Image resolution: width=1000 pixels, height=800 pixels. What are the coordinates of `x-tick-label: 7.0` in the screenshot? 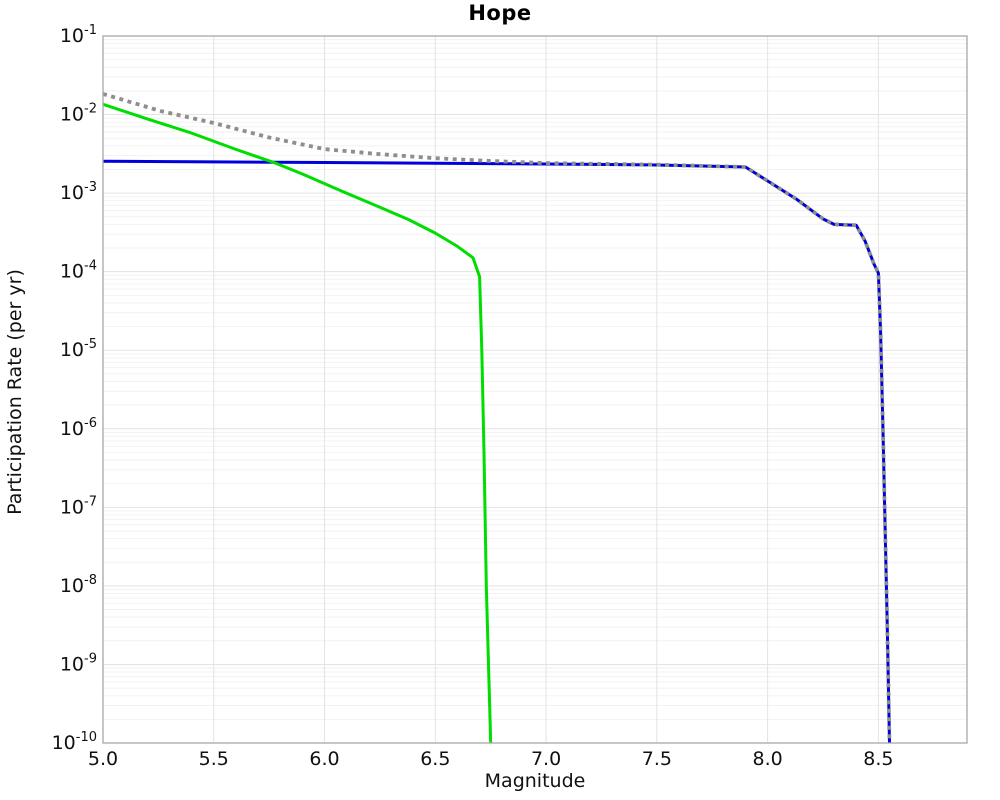 It's located at (546, 759).